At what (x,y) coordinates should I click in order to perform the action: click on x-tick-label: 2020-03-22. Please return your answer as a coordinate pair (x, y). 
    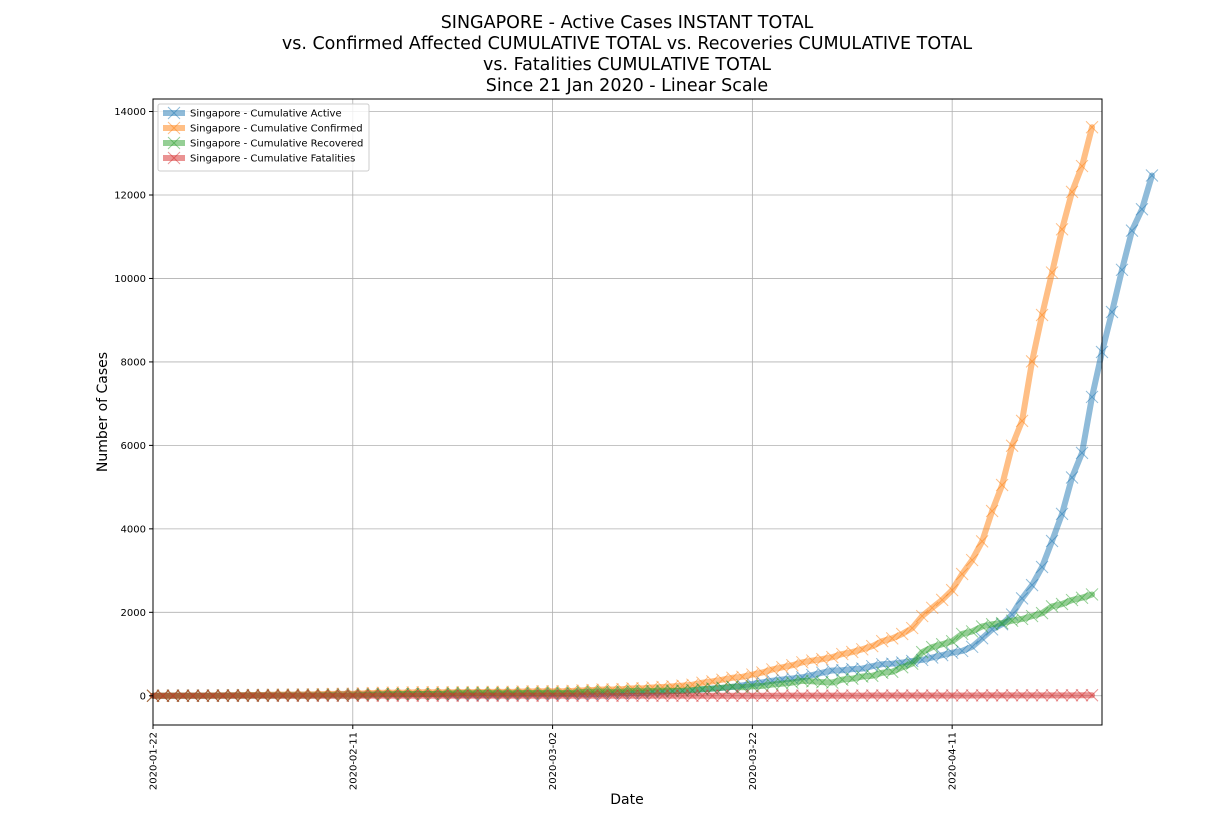
    Looking at the image, I should click on (753, 761).